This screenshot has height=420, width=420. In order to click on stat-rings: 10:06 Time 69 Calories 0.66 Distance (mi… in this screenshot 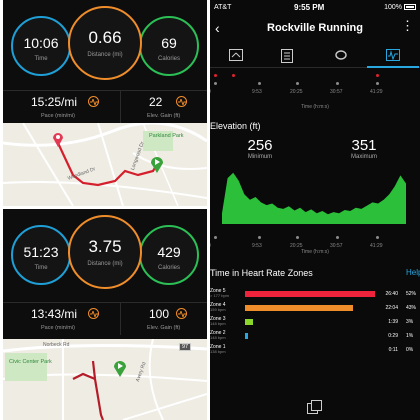, I will do `click(105, 45)`.